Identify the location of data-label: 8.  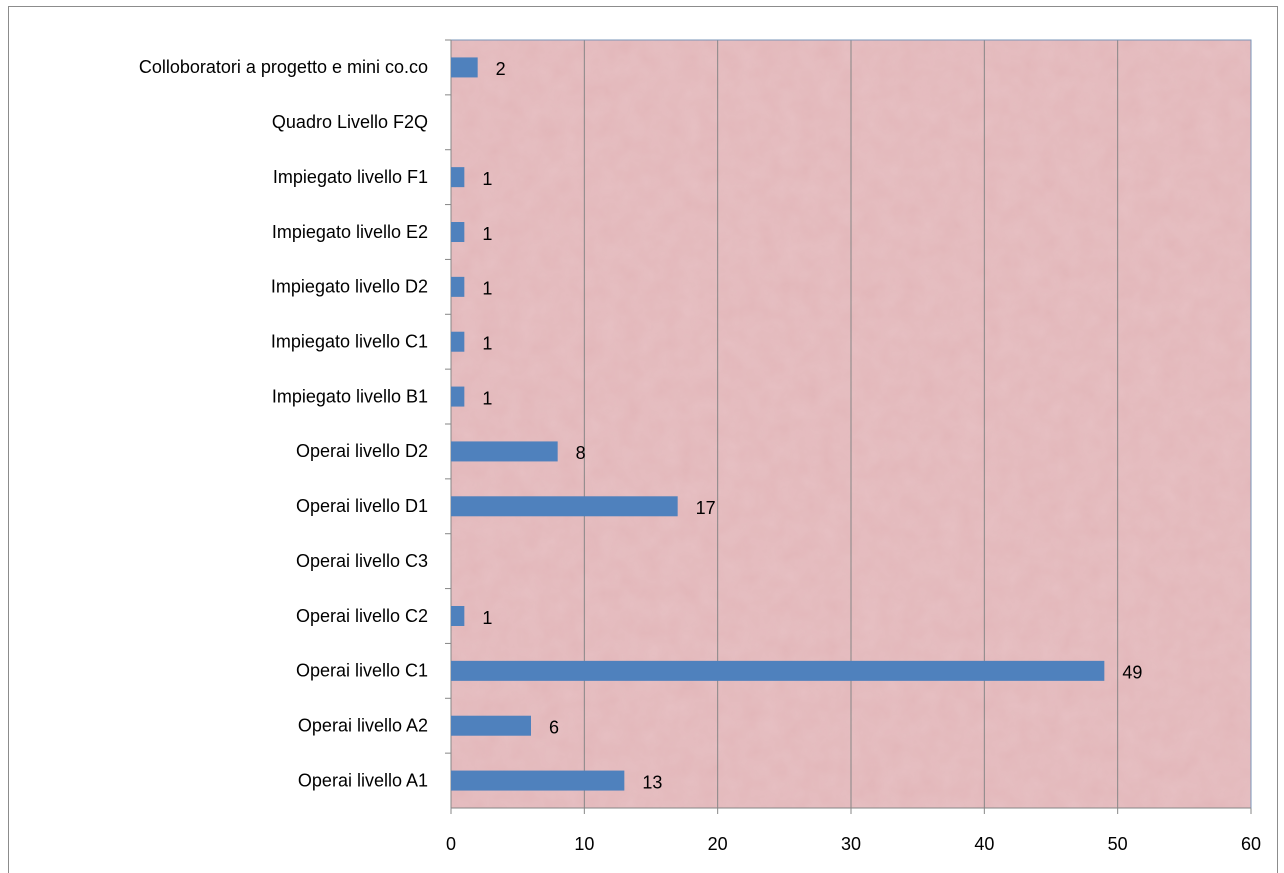
(581, 453).